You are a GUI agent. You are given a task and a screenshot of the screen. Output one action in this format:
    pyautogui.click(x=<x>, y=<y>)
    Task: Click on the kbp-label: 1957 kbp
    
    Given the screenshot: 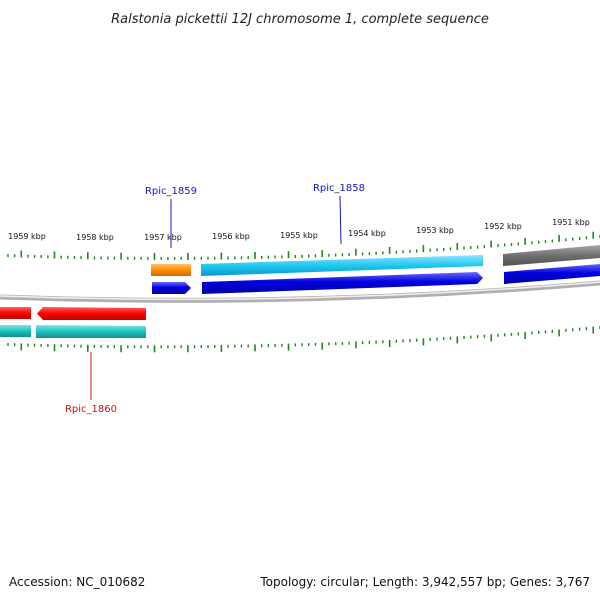 What is the action you would take?
    pyautogui.click(x=163, y=237)
    